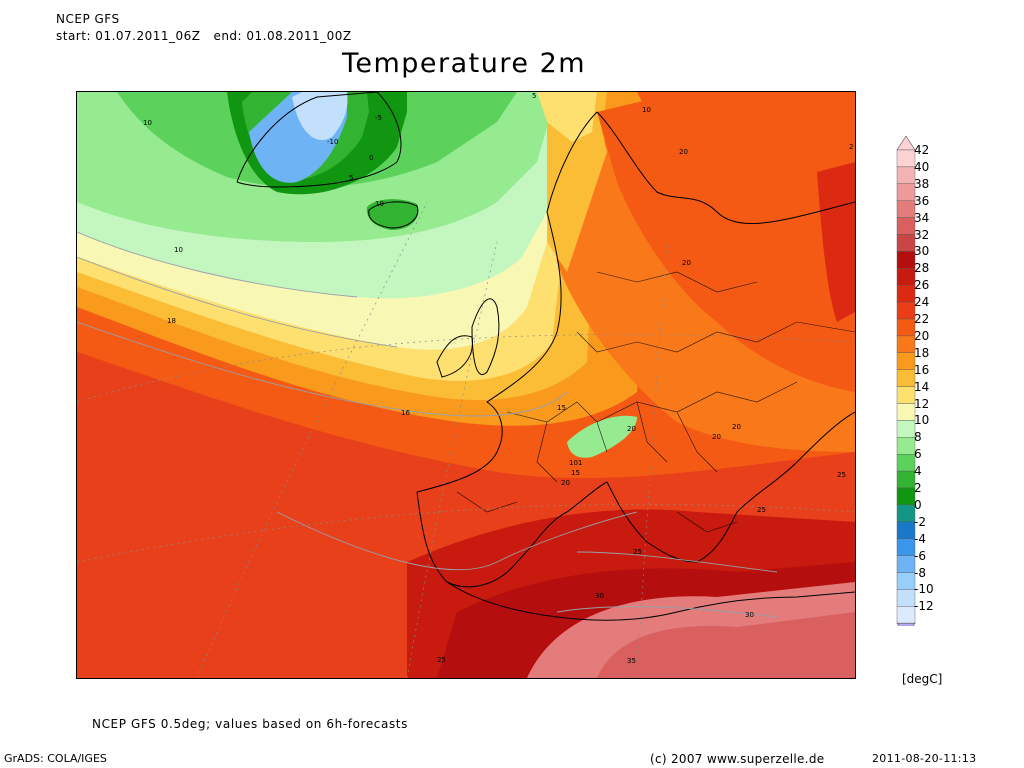 This screenshot has height=768, width=1024. Describe the element at coordinates (922, 183) in the screenshot. I see `scale-tick-label: 38` at that location.